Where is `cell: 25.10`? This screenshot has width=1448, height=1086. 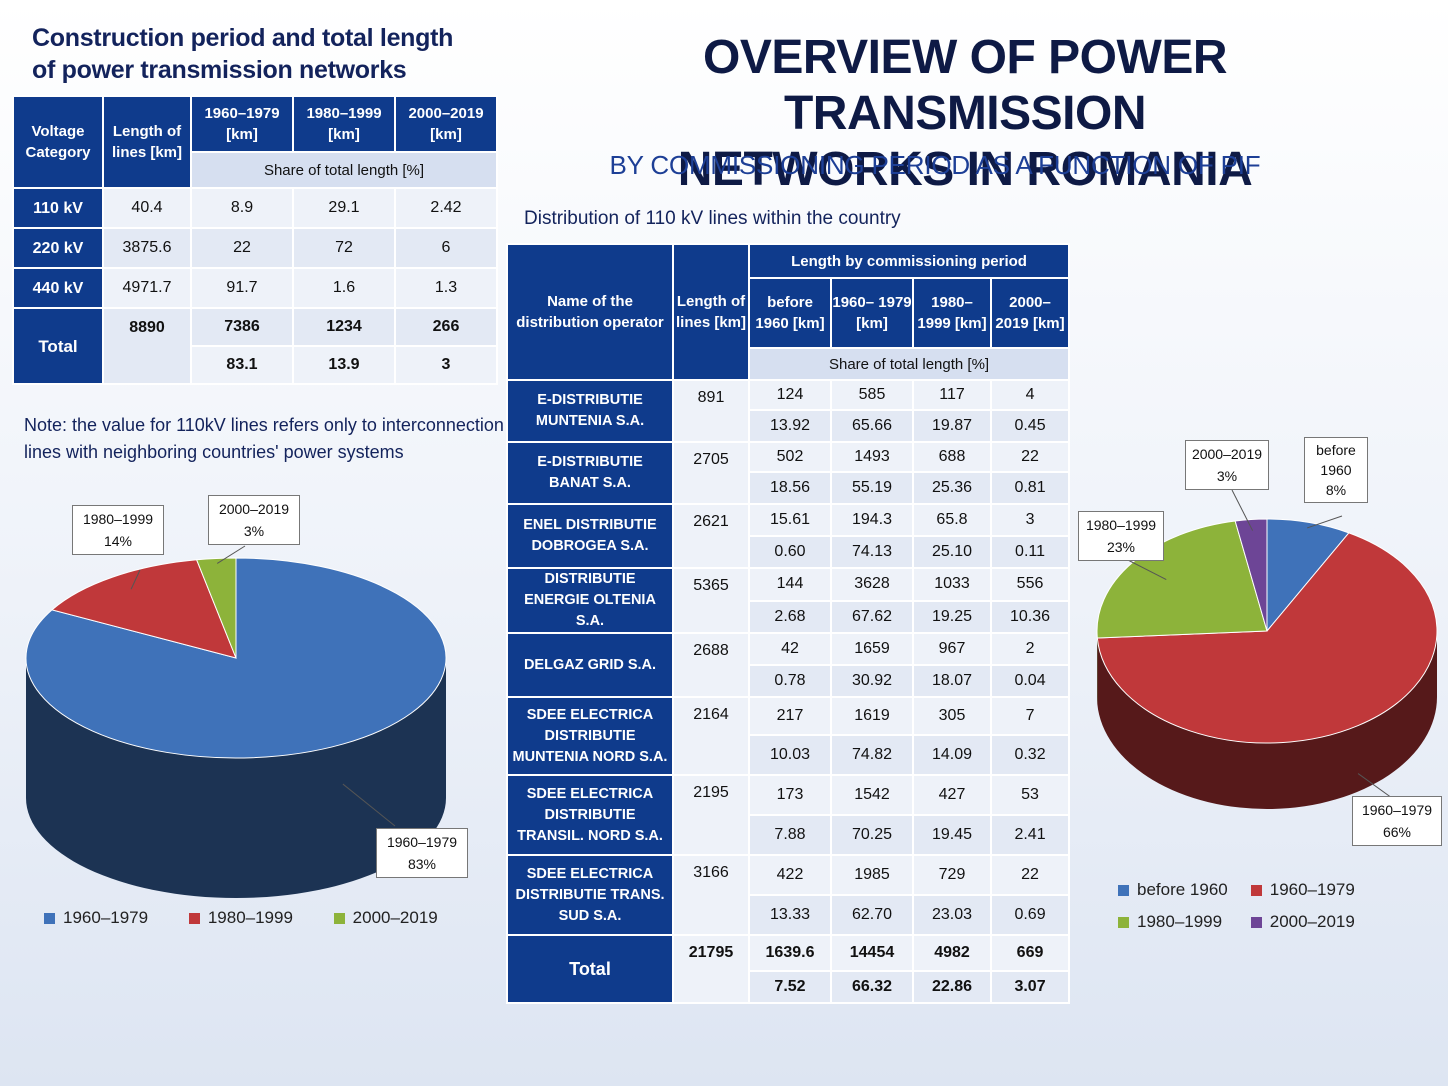
cell: 25.10 is located at coordinates (952, 552).